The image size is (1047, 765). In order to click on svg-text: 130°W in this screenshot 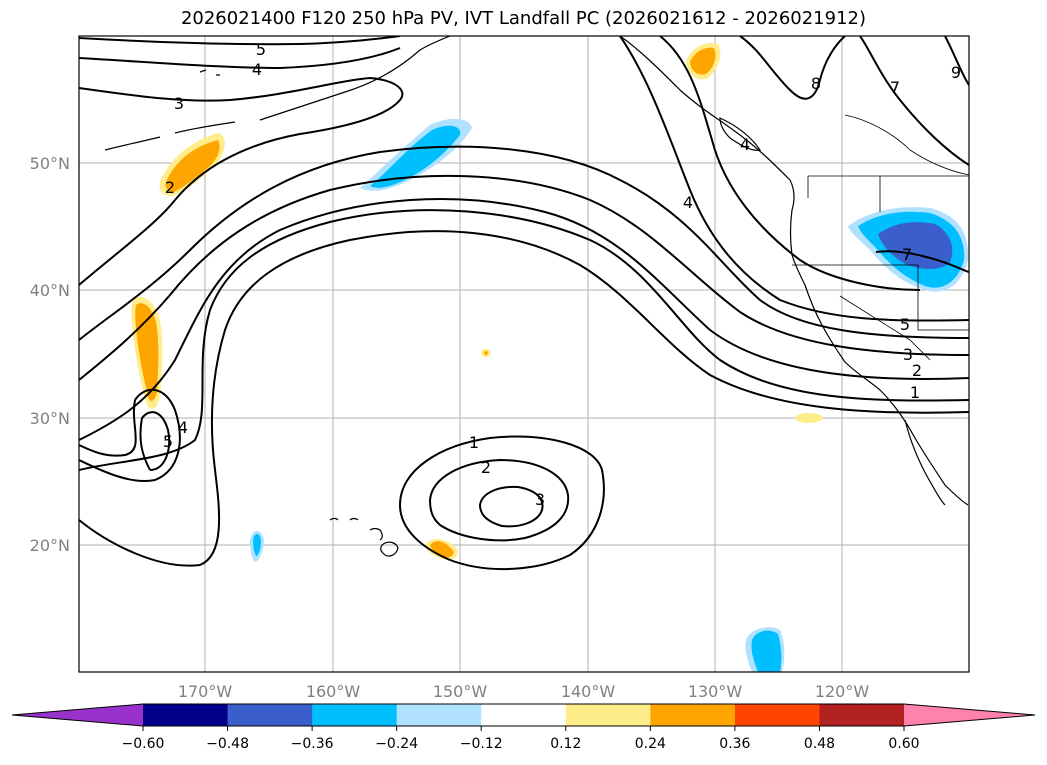, I will do `click(715, 691)`.